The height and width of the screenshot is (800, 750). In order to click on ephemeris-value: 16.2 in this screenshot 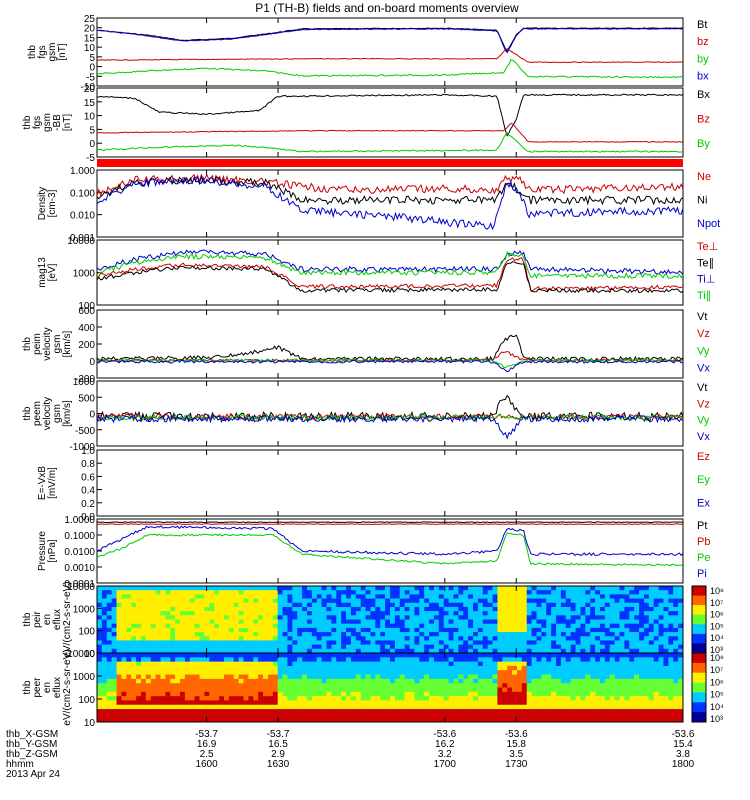, I will do `click(445, 744)`.